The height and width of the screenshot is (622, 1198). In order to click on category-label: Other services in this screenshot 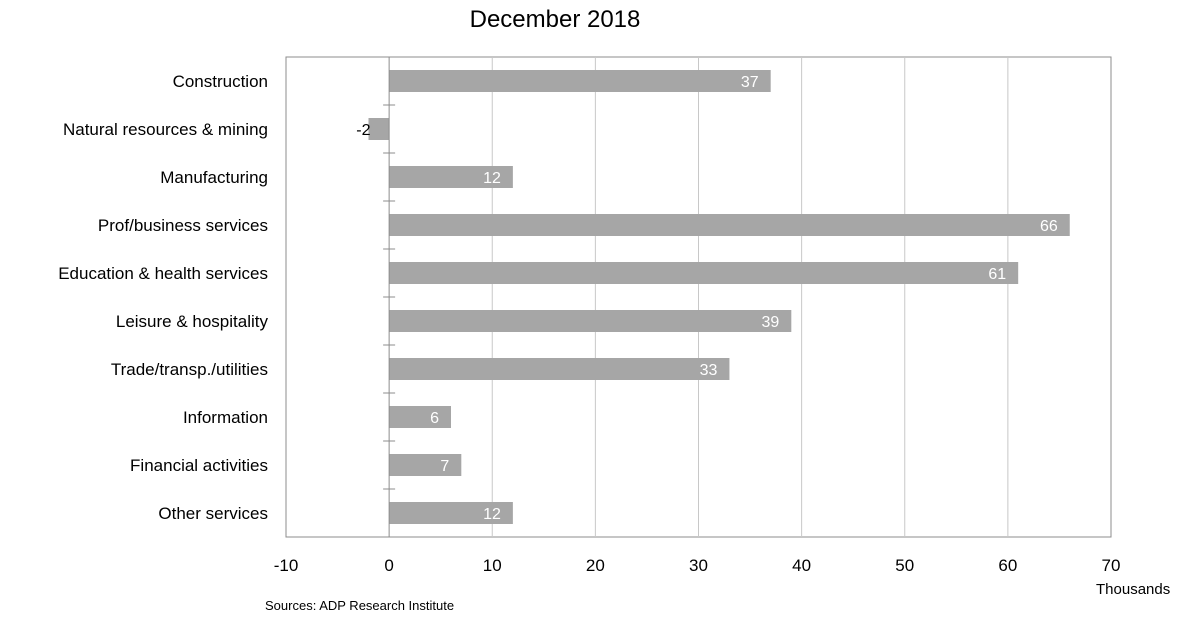, I will do `click(213, 513)`.